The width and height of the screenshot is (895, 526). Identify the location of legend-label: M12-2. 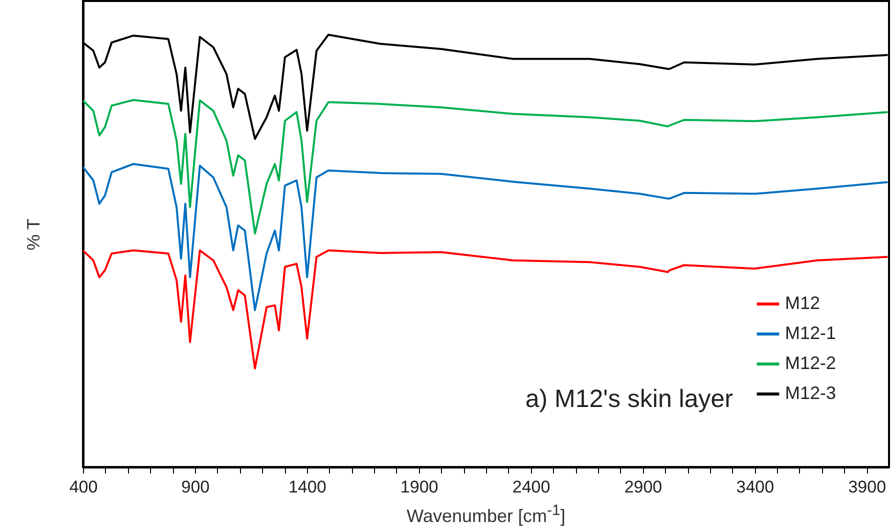
(810, 363).